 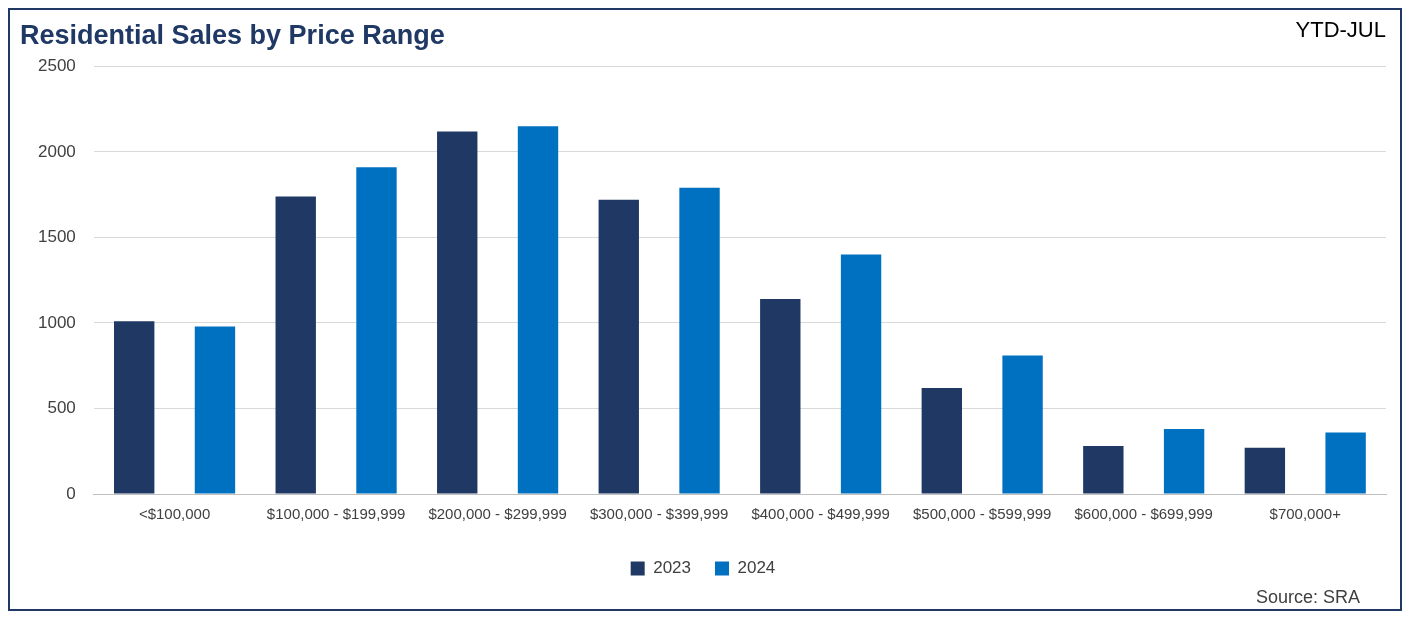 I want to click on x-tick-label: $600,000 - $699,999, so click(x=1143, y=514).